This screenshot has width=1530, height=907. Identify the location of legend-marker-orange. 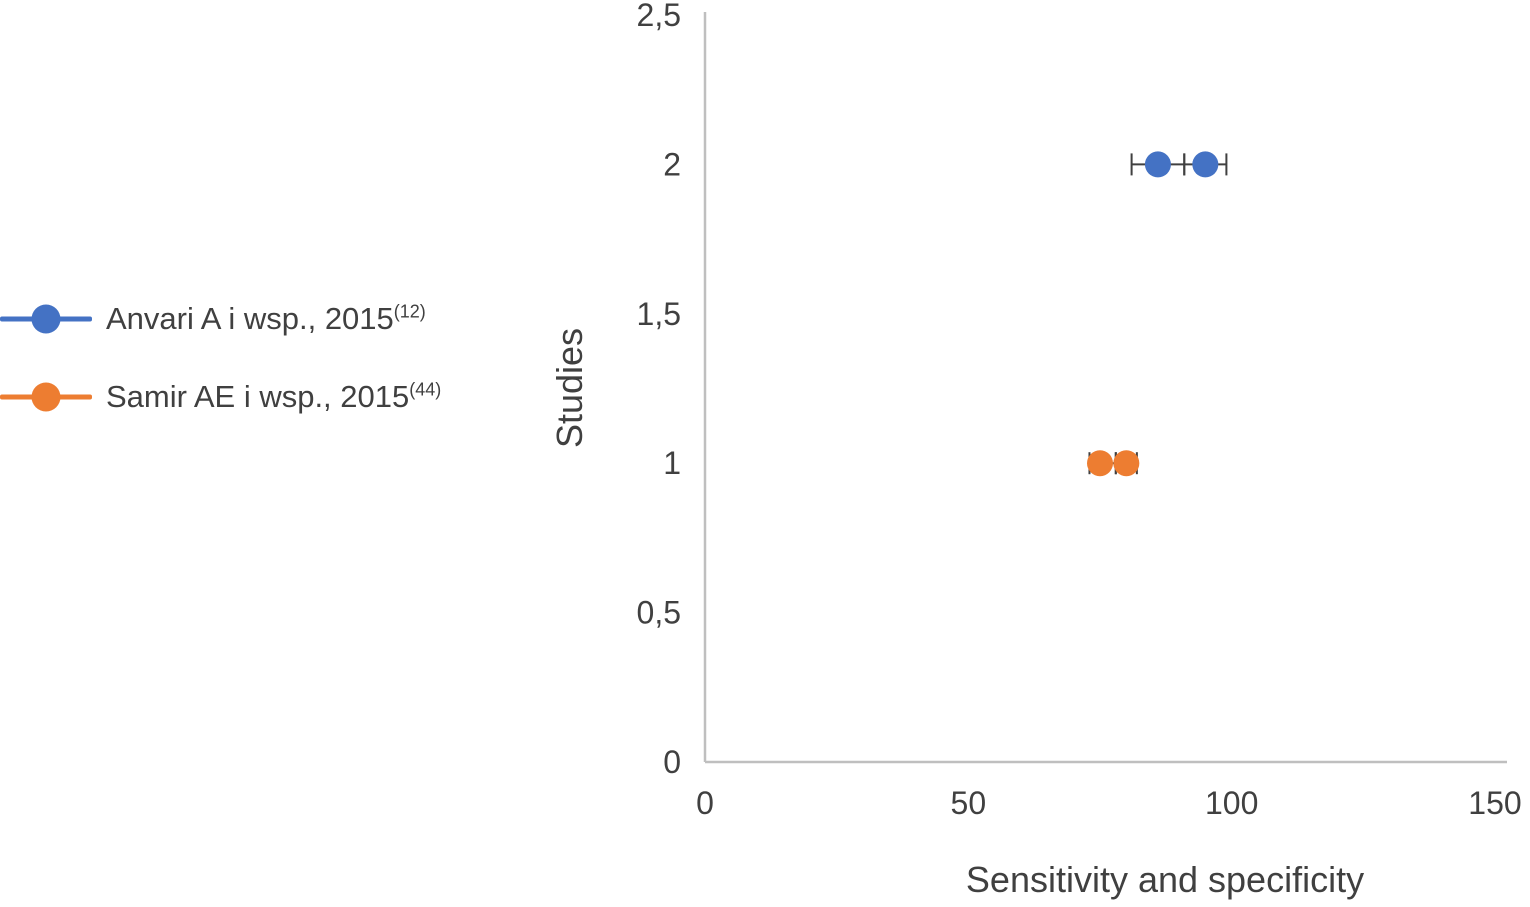
(46, 397).